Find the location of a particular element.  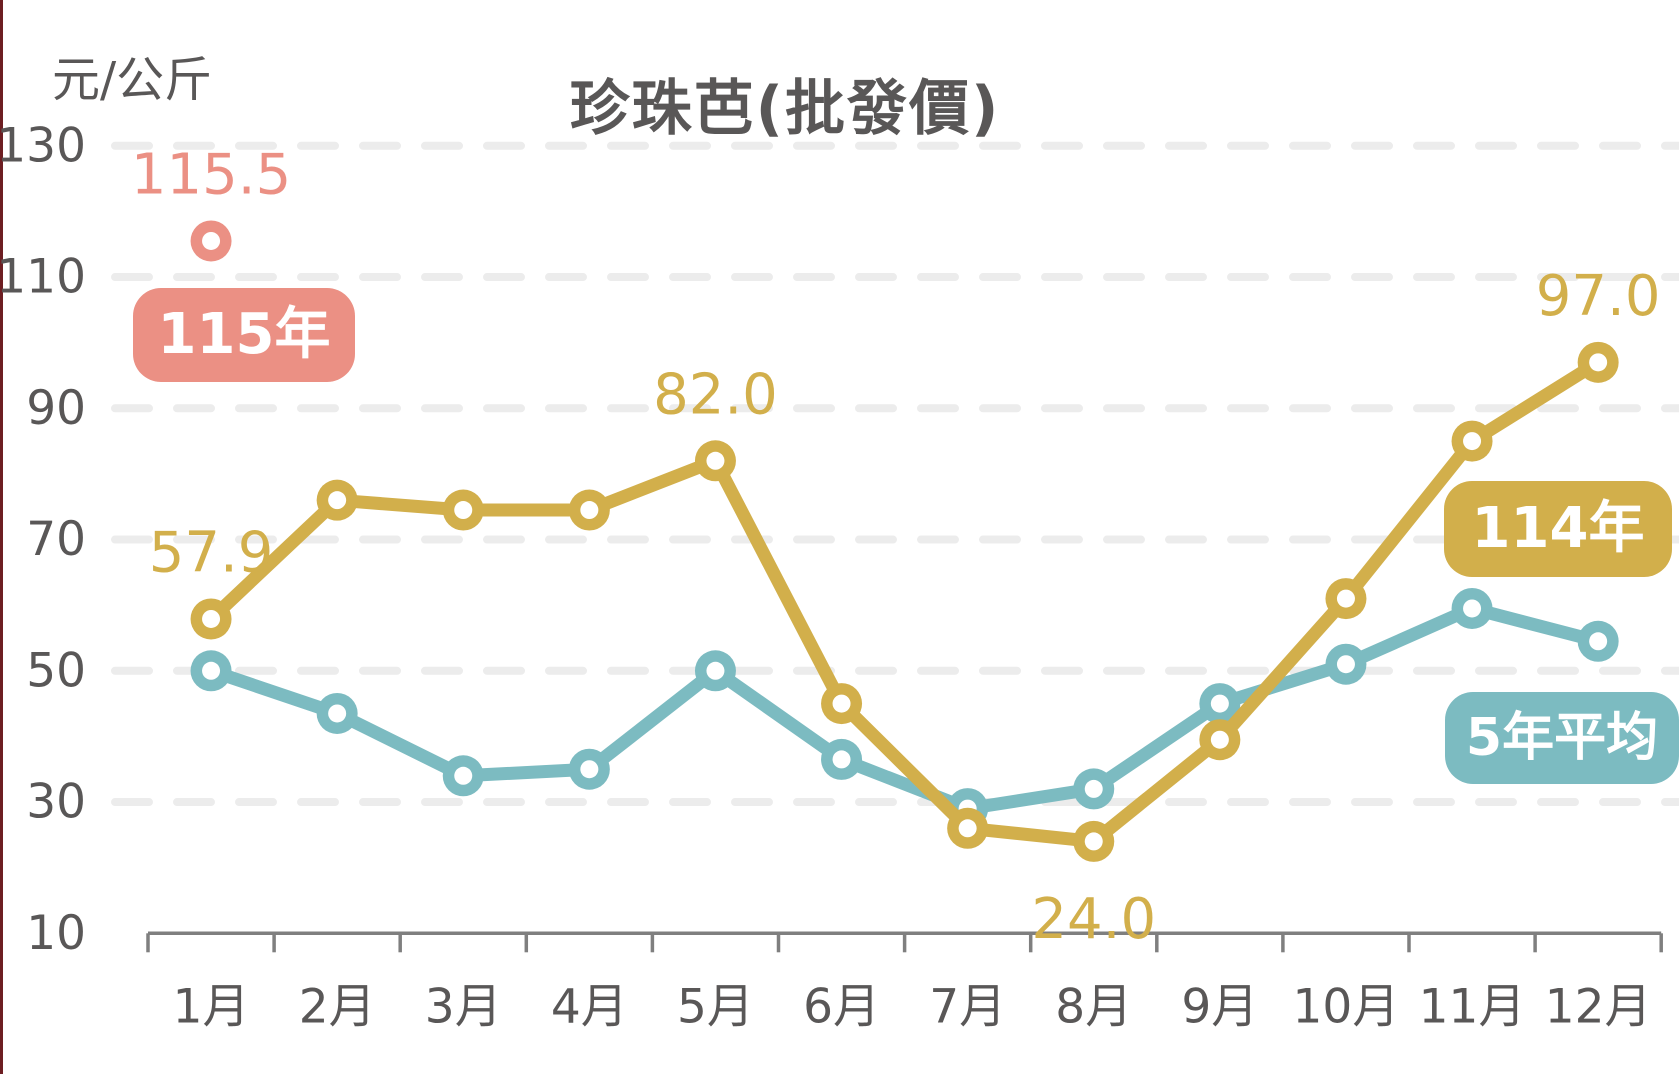

x-tick-label: 10月 is located at coordinates (1346, 1007).